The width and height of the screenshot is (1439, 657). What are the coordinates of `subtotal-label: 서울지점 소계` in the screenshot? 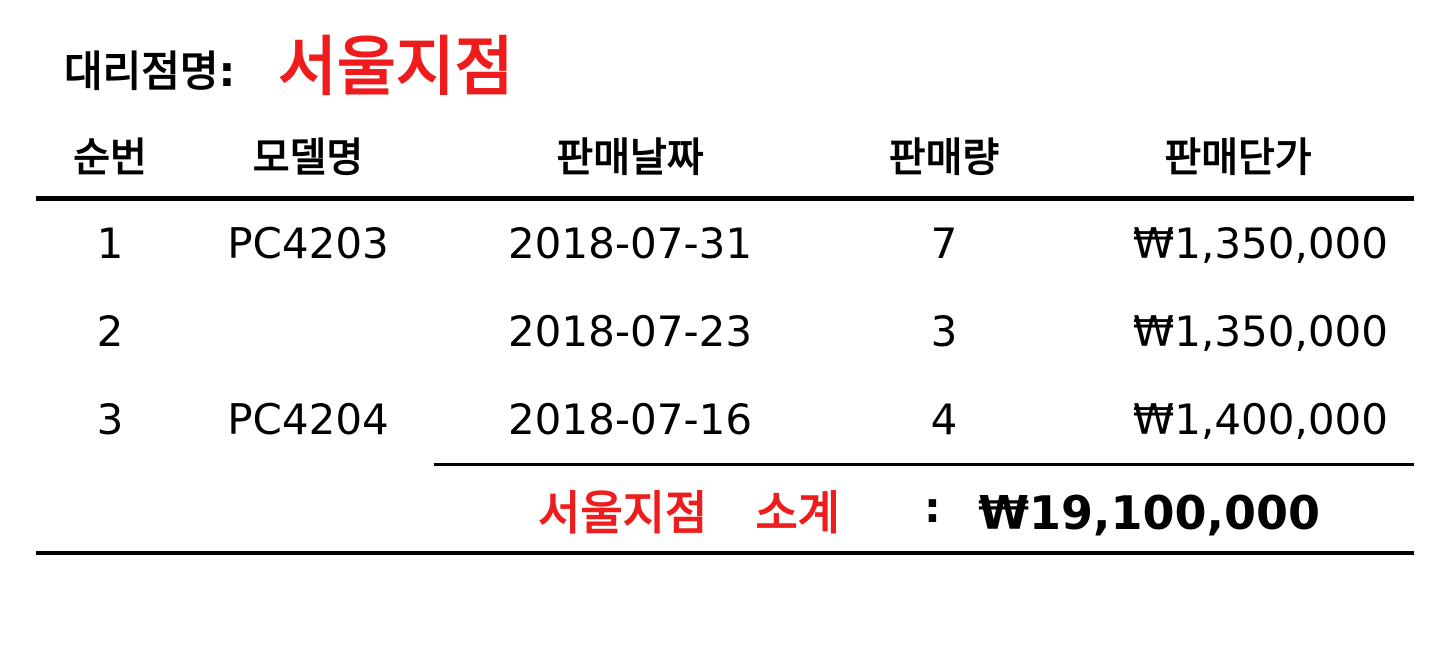 It's located at (689, 513).